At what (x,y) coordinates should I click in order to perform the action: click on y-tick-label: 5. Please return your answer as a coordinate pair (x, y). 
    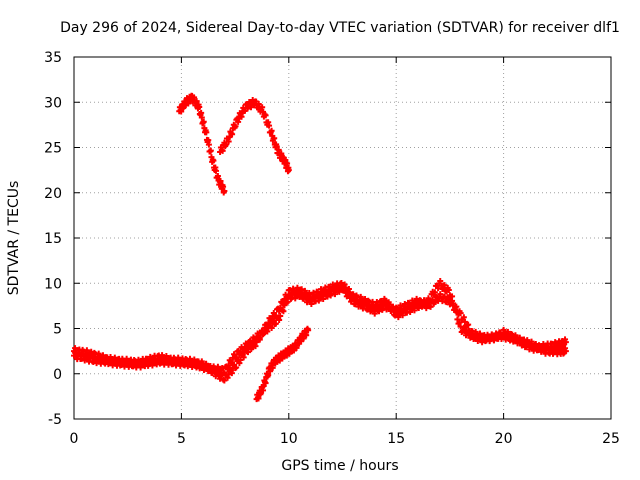
    Looking at the image, I should click on (57, 330).